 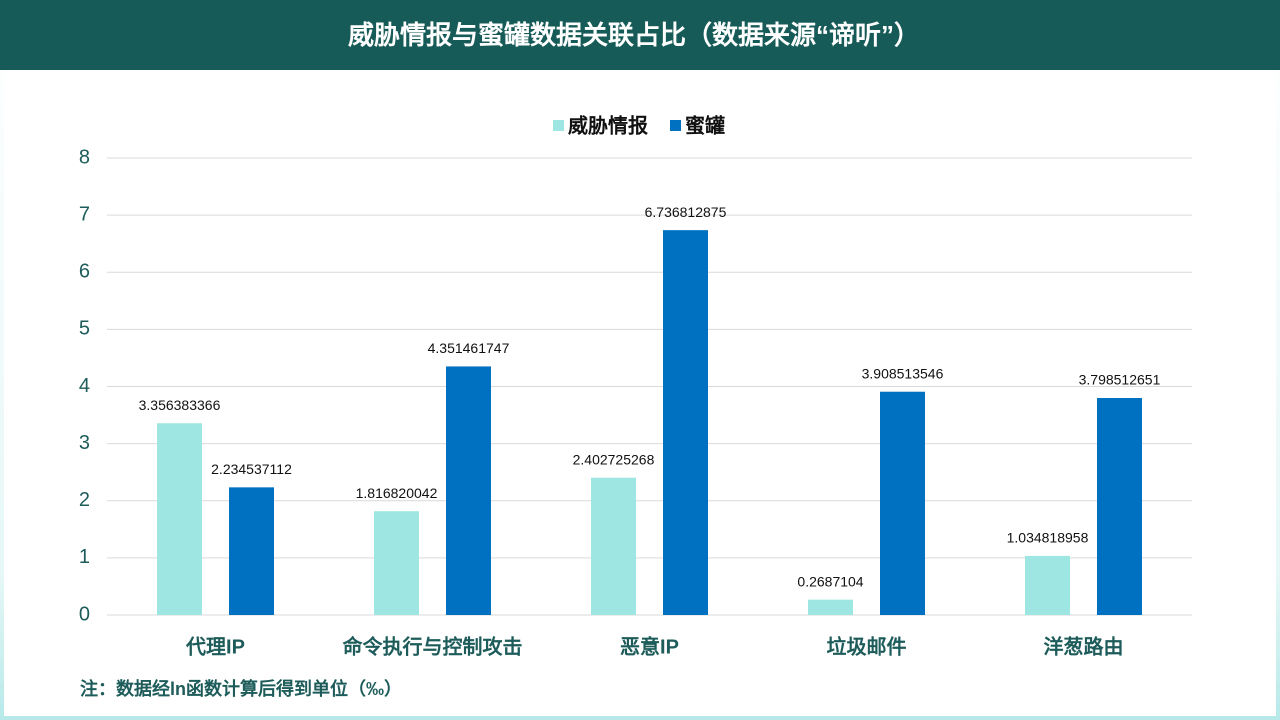 I want to click on y-tick-label: 1, so click(x=84, y=557).